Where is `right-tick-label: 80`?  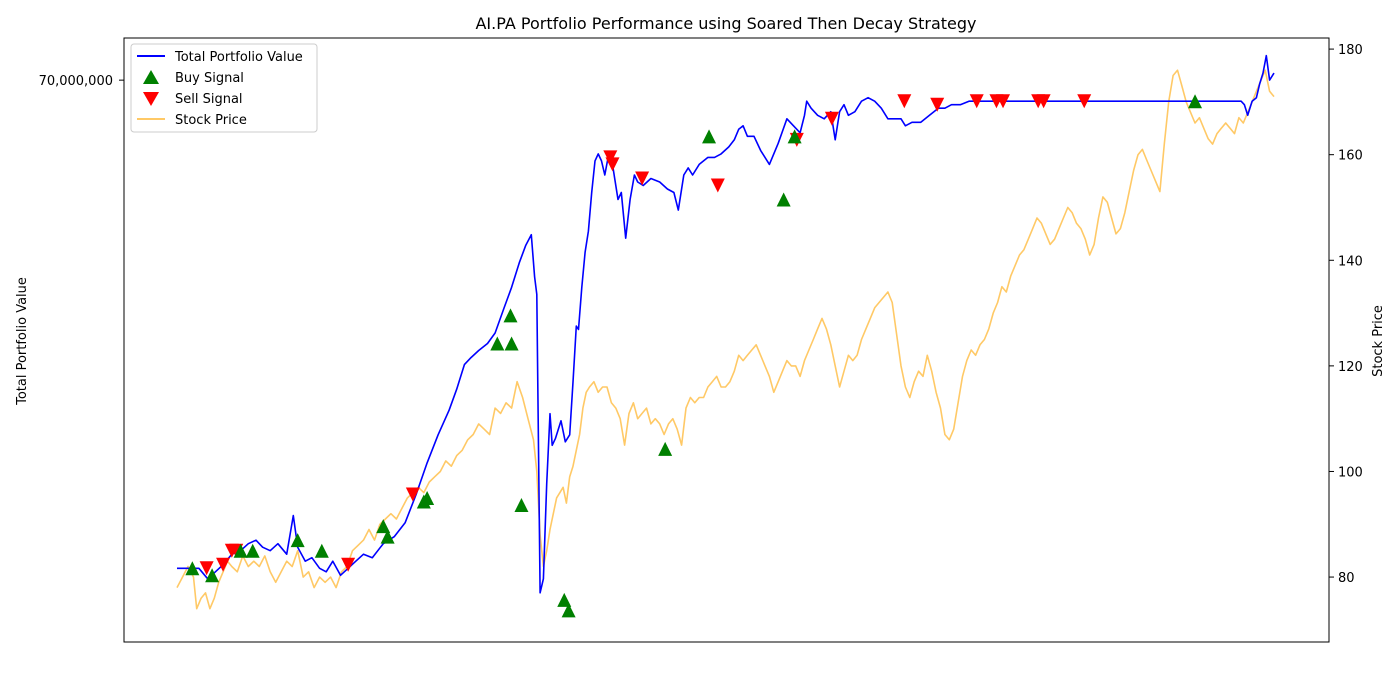
right-tick-label: 80 is located at coordinates (1346, 578).